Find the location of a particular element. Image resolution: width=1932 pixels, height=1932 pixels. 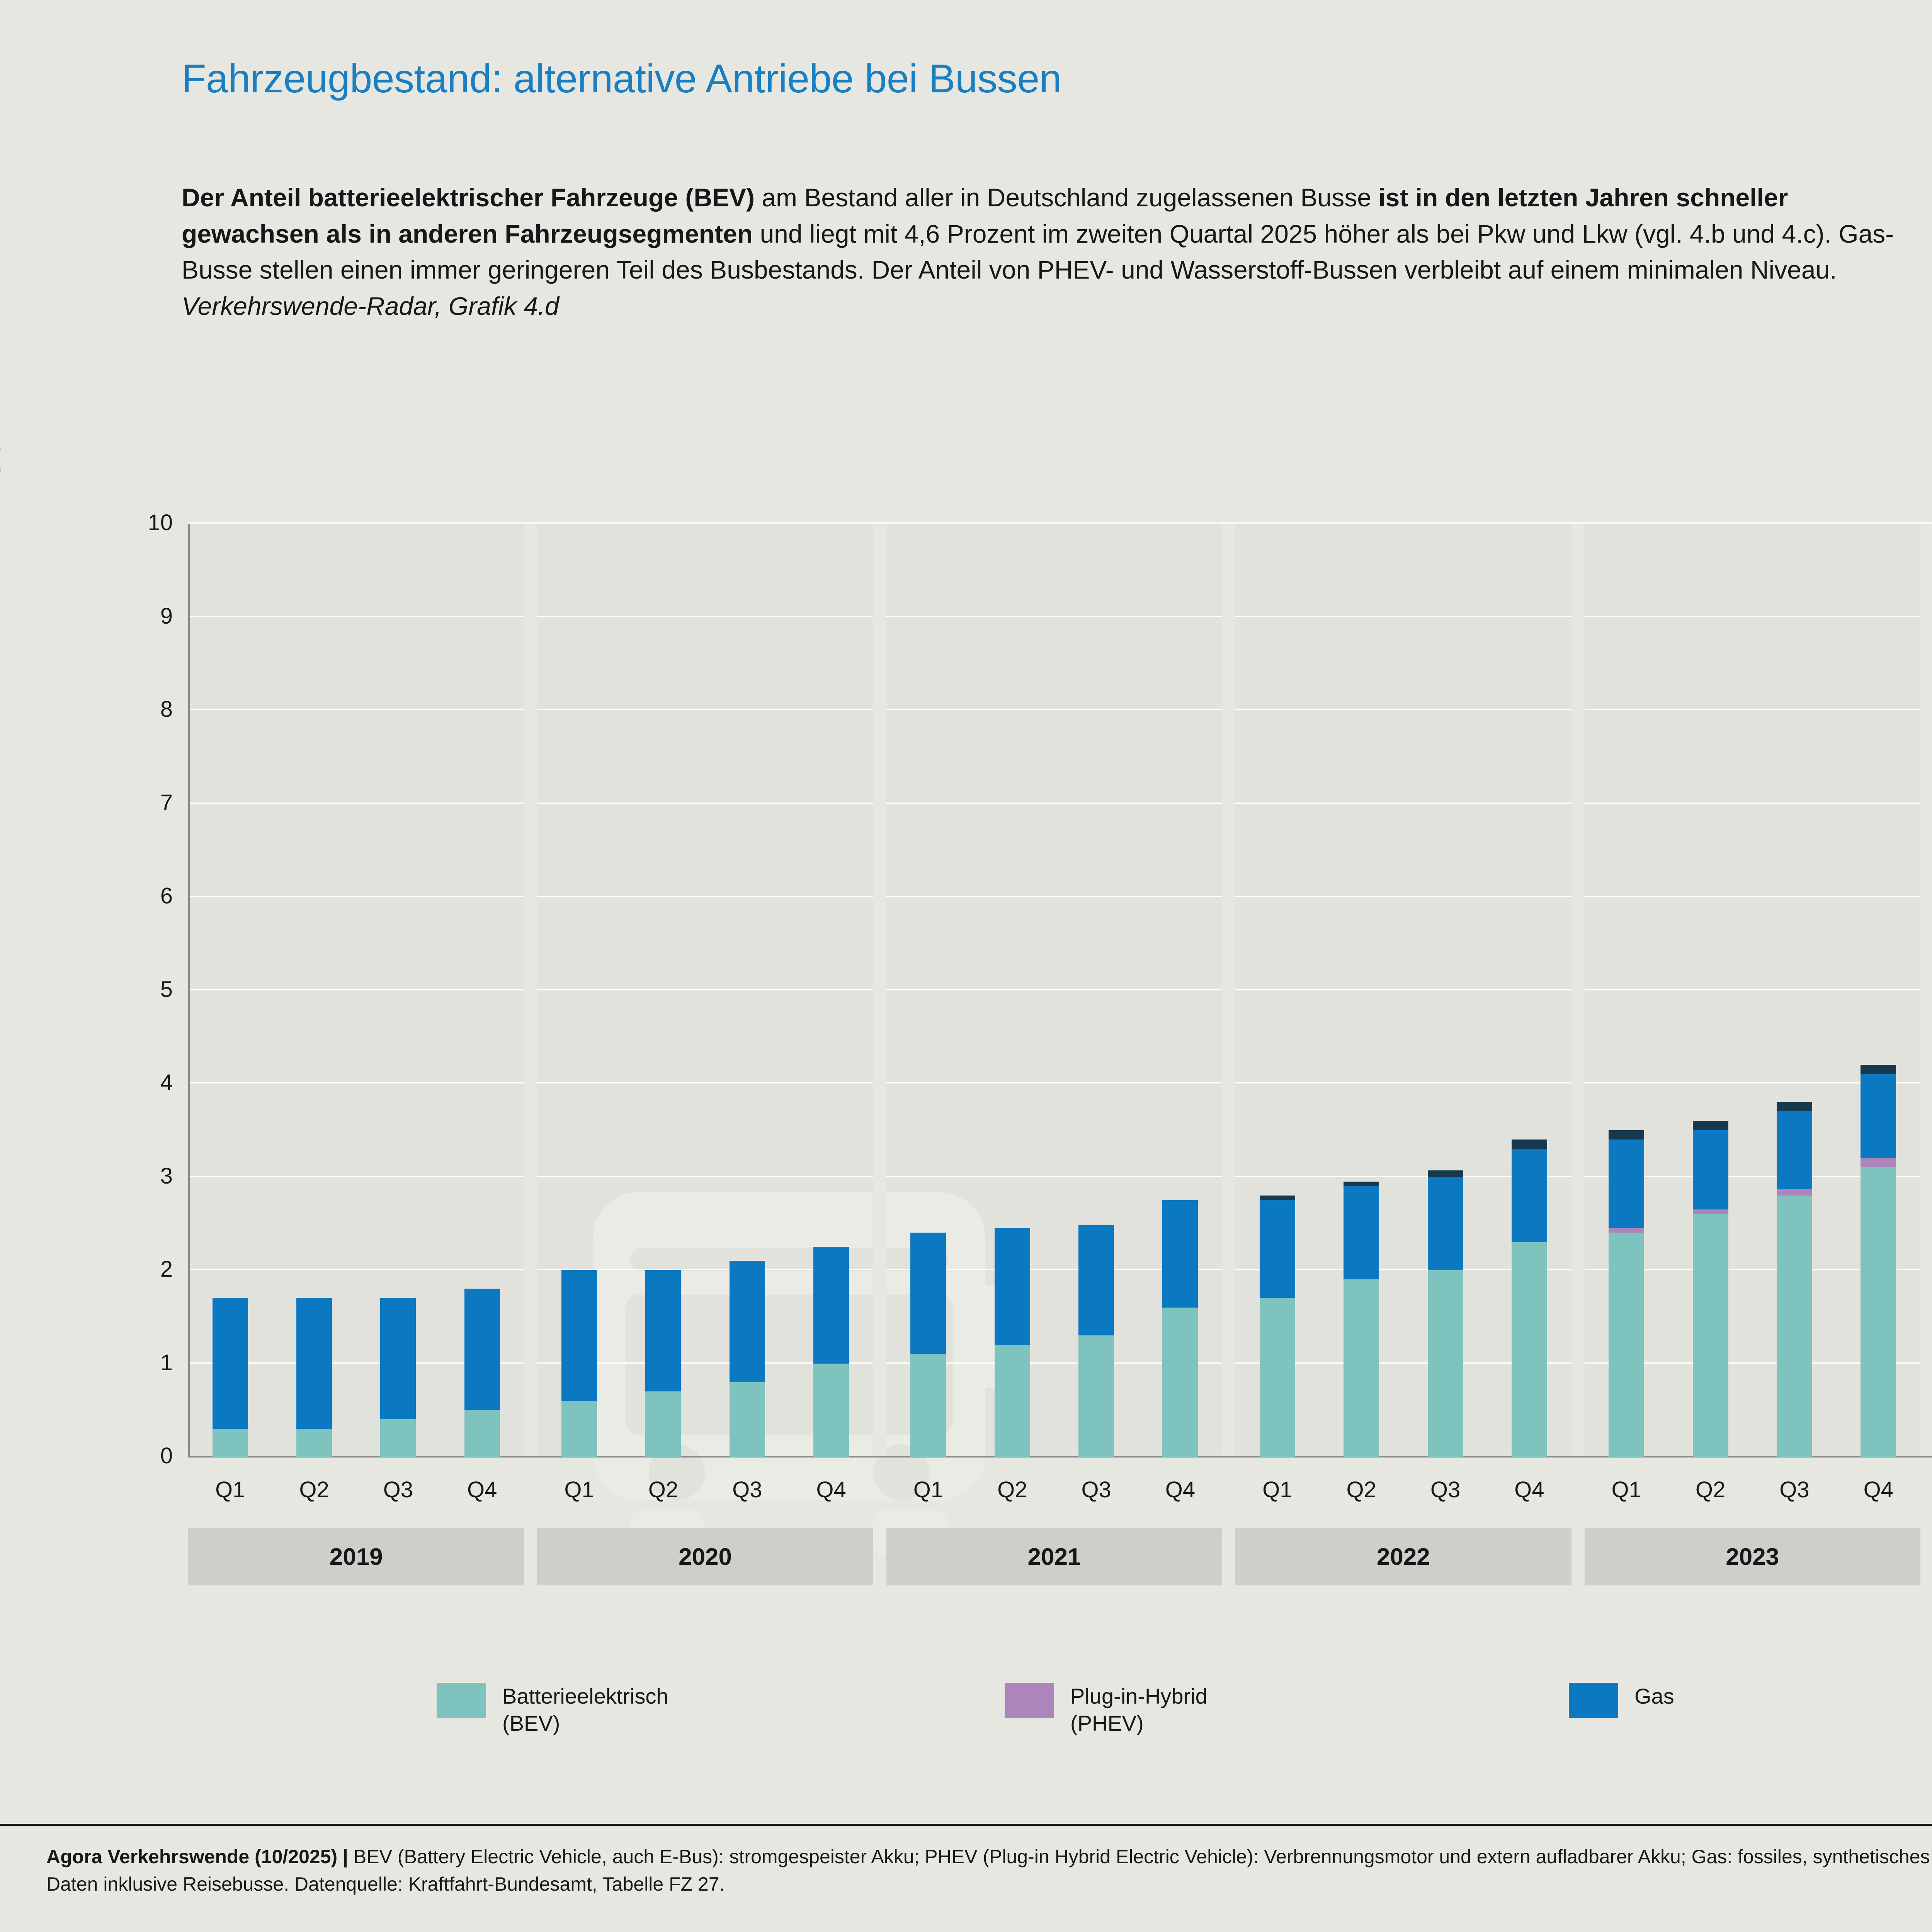

year-label-2019: 2019 is located at coordinates (356, 1556).